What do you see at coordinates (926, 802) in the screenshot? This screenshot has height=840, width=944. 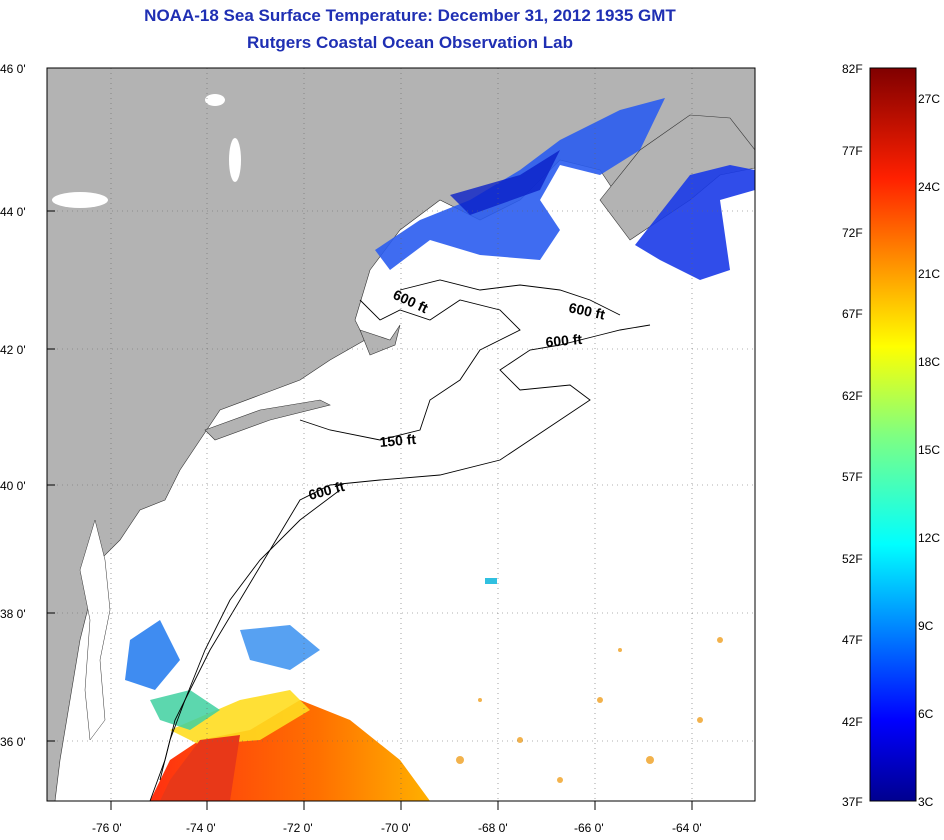 I see `colorbar-c-label: 3C` at bounding box center [926, 802].